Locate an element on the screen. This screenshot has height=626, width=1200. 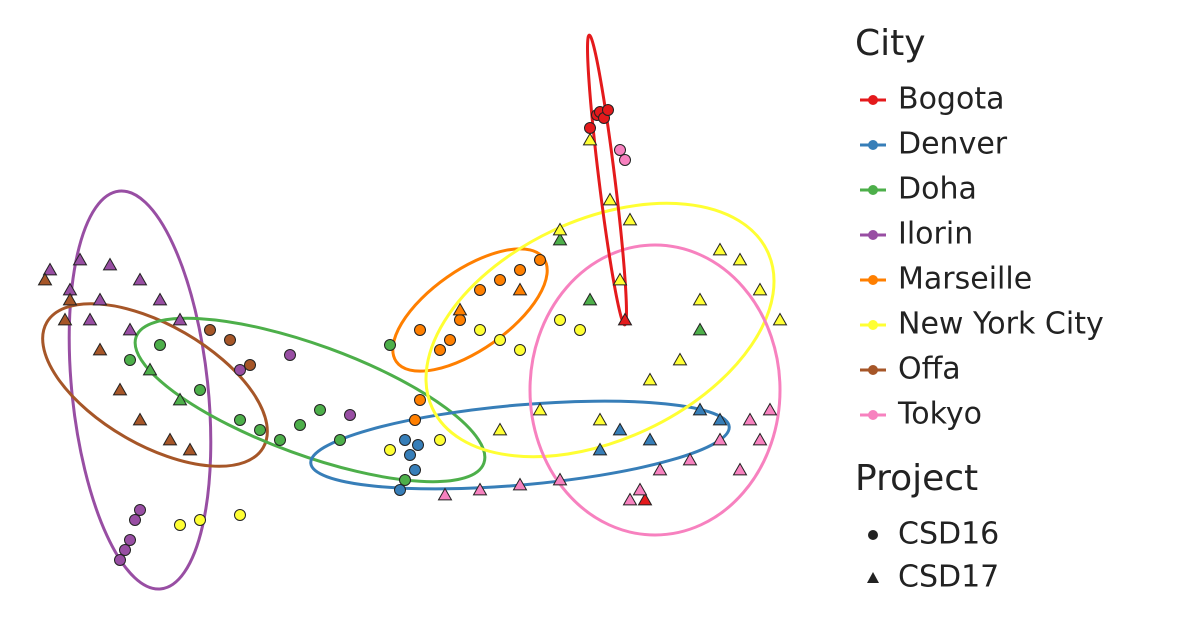
legend-label: Bogota is located at coordinates (951, 99).